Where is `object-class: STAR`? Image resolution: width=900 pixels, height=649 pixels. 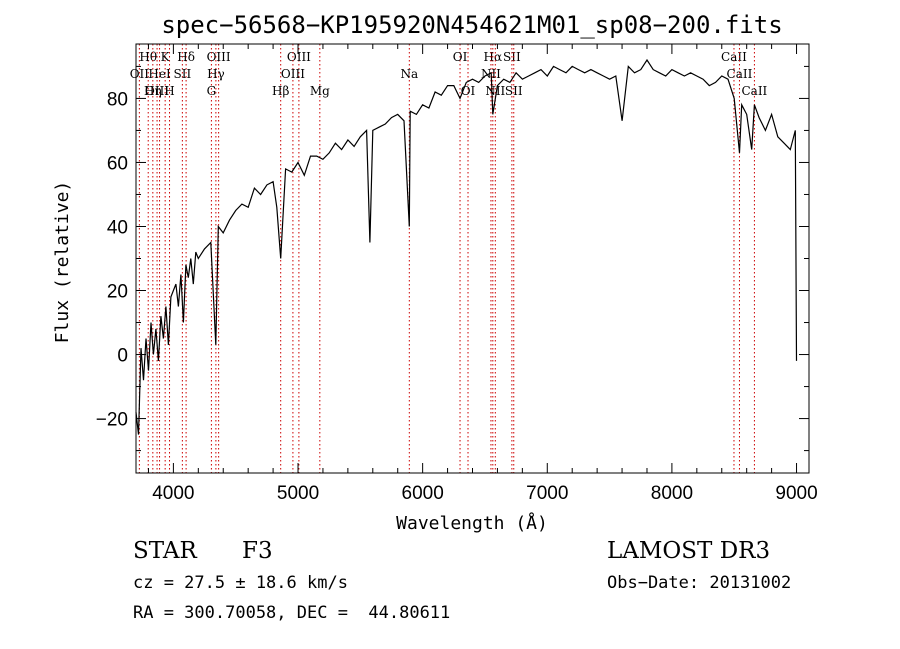 object-class: STAR is located at coordinates (165, 551).